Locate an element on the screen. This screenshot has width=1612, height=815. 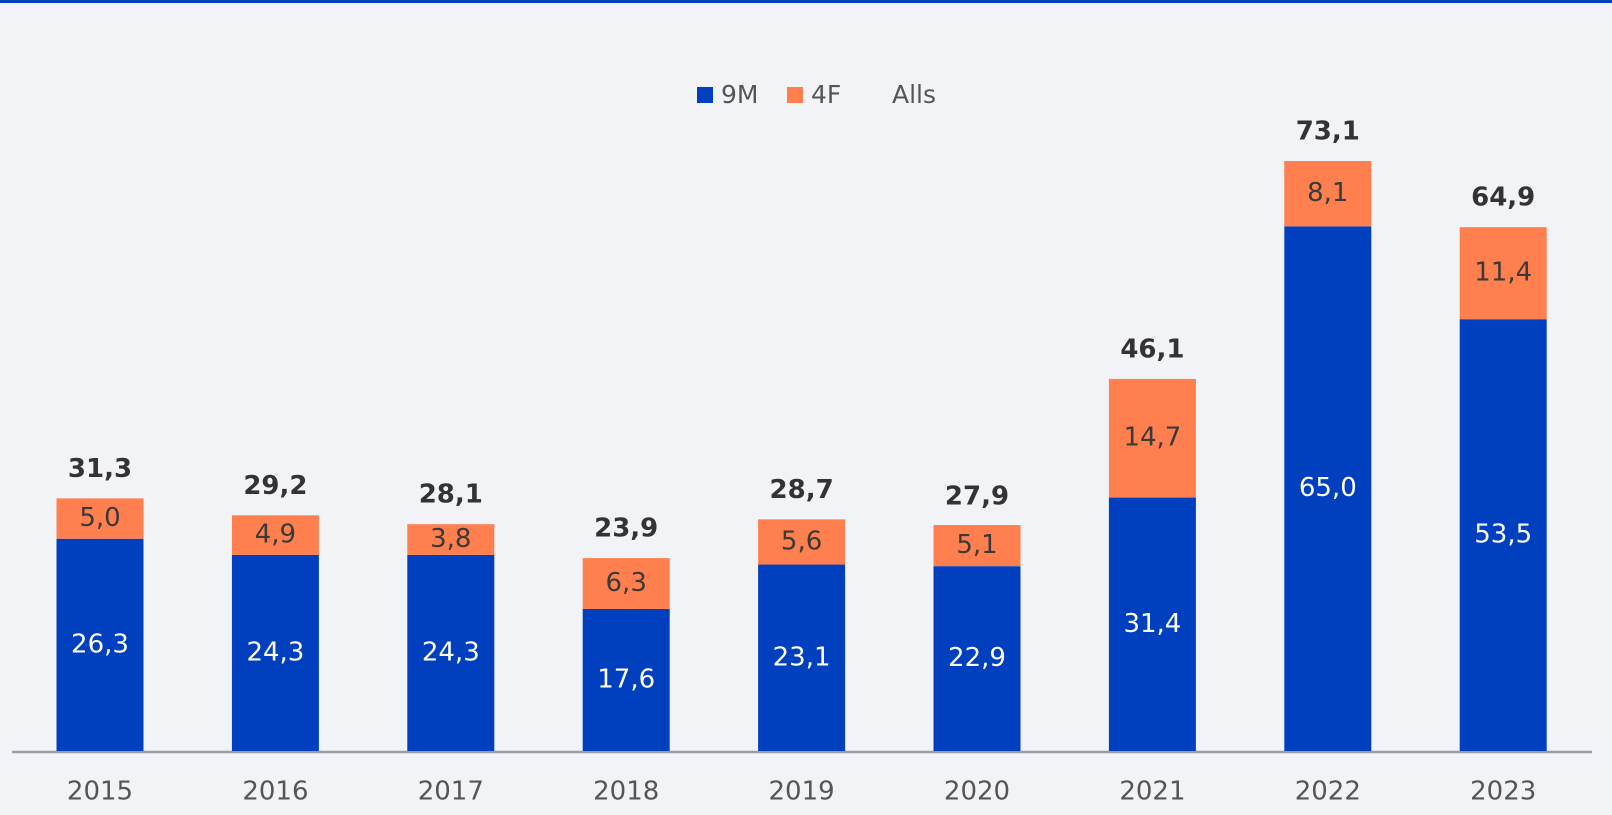
x-tick-label: 2016 is located at coordinates (275, 792).